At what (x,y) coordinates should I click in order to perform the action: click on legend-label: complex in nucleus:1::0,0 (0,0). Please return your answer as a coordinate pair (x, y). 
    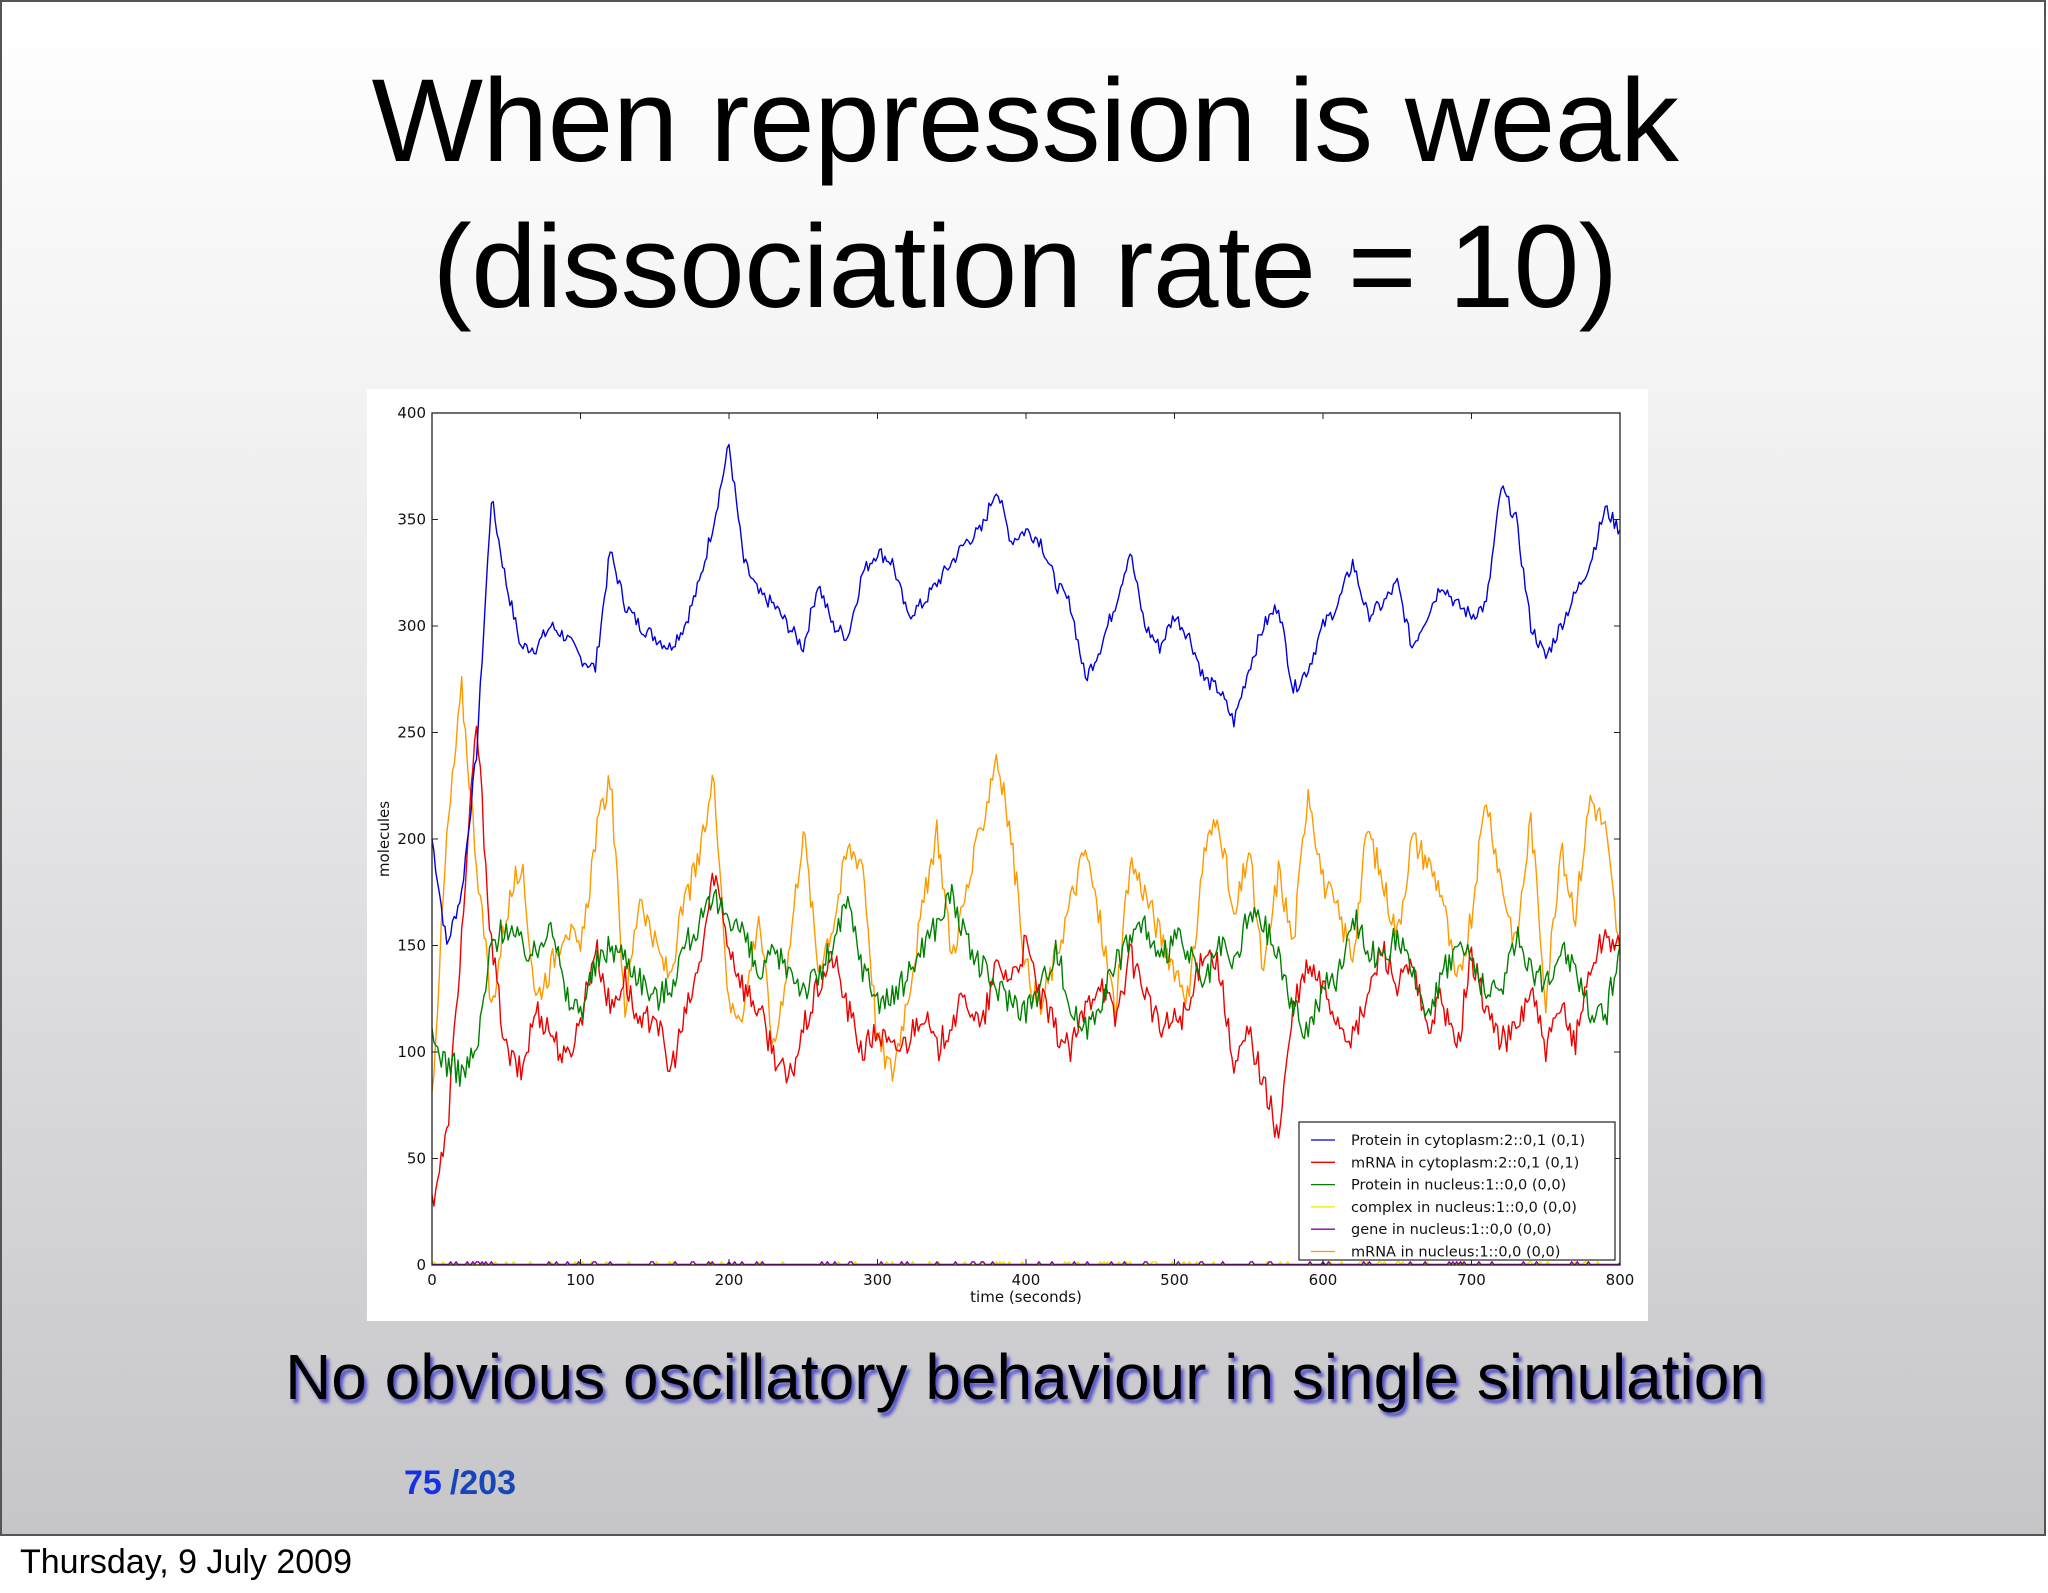
    Looking at the image, I should click on (1464, 1208).